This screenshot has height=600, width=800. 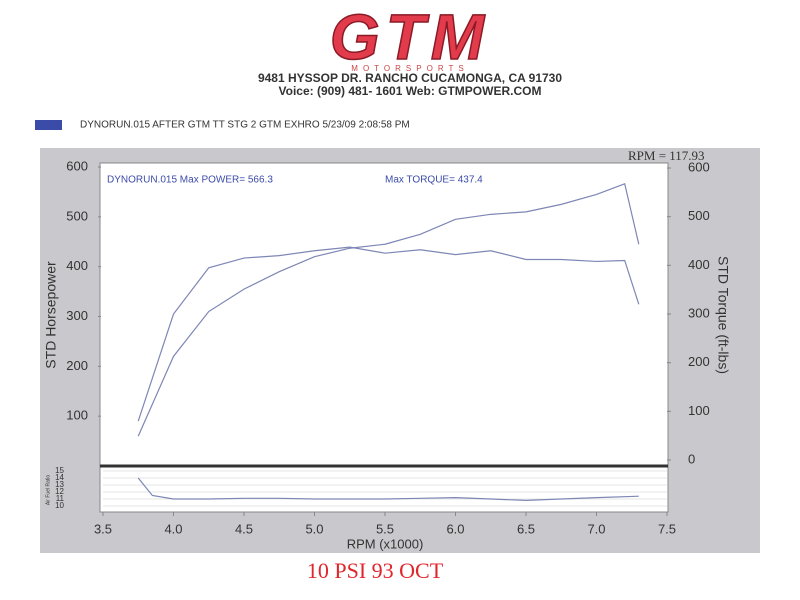 What do you see at coordinates (77, 265) in the screenshot?
I see `y-tick-label: 400` at bounding box center [77, 265].